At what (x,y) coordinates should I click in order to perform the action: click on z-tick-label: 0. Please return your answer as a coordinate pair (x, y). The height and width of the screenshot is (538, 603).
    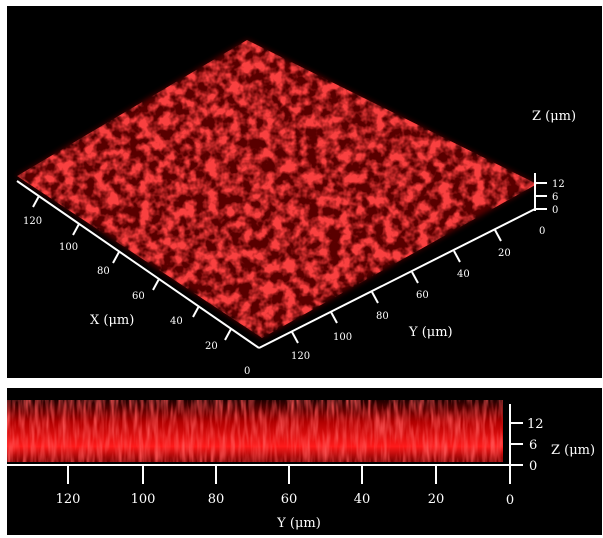
    Looking at the image, I should click on (555, 210).